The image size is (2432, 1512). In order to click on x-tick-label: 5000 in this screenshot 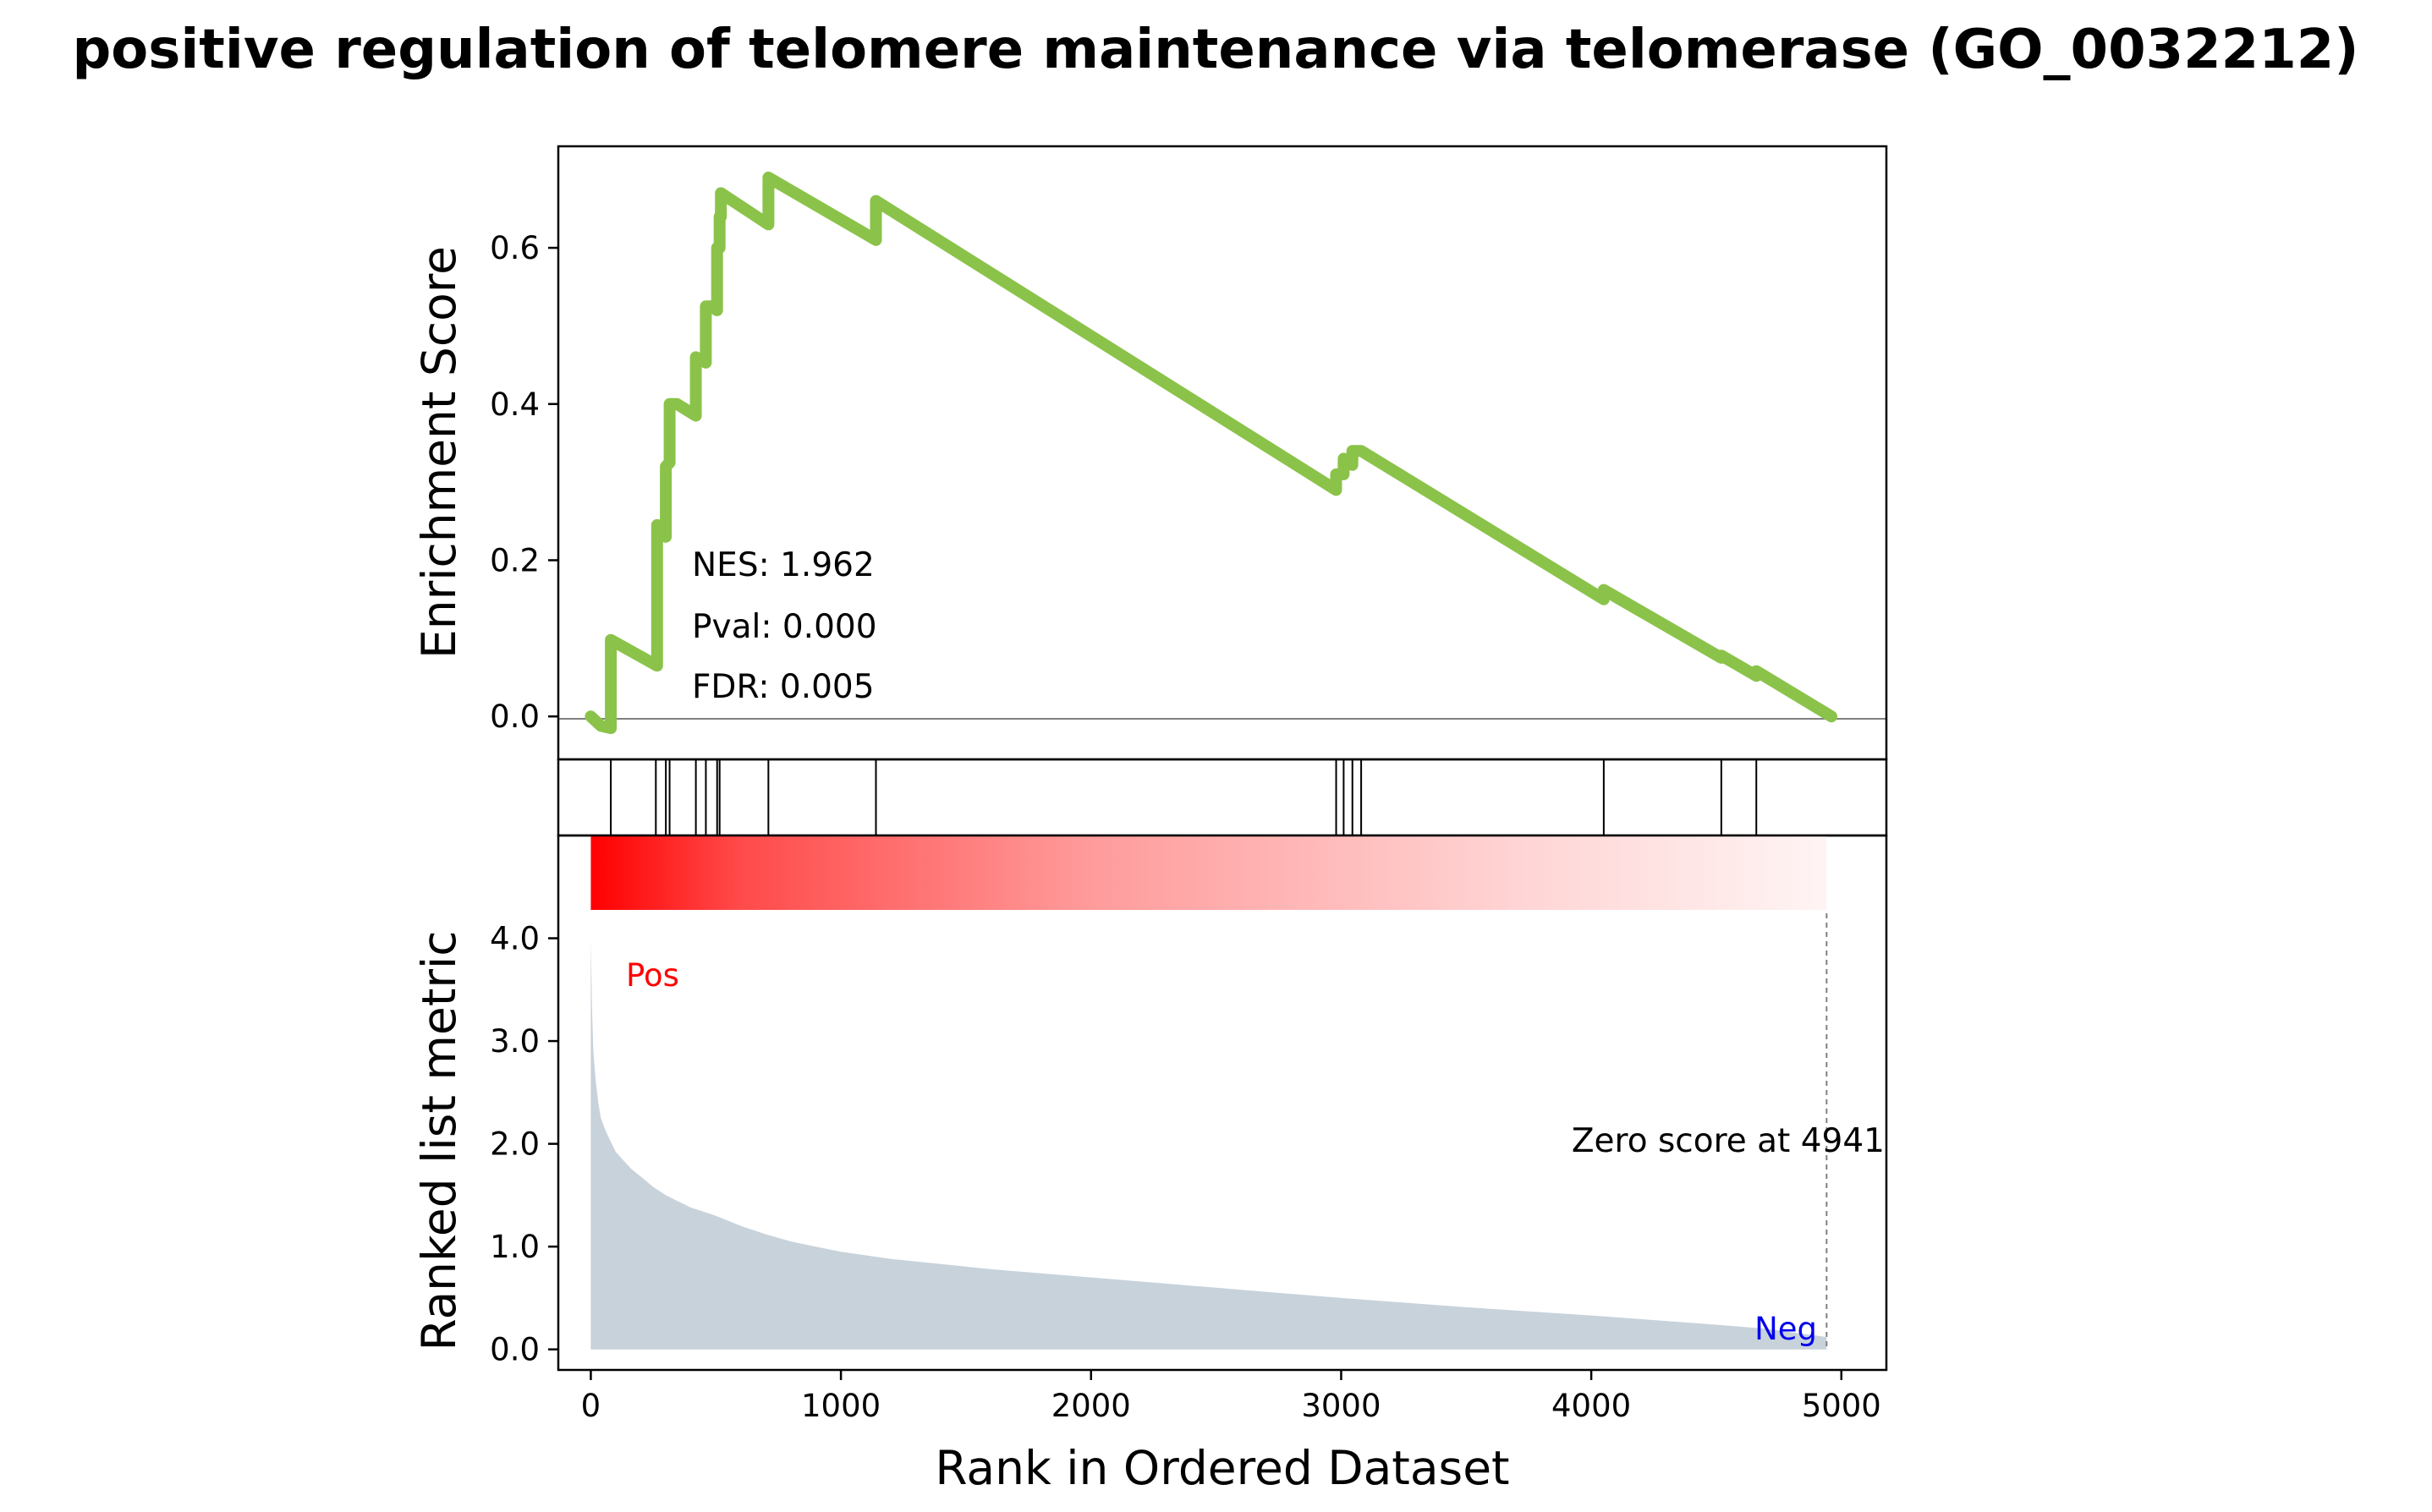, I will do `click(1842, 1406)`.